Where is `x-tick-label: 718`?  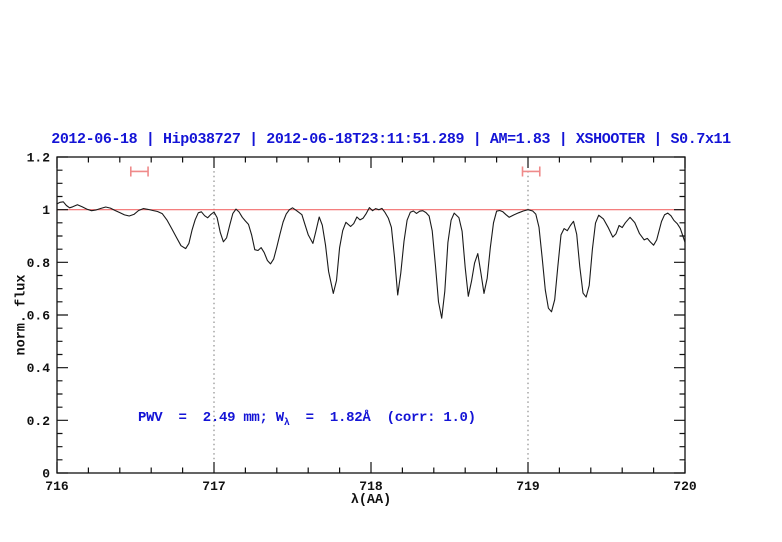 x-tick-label: 718 is located at coordinates (371, 486).